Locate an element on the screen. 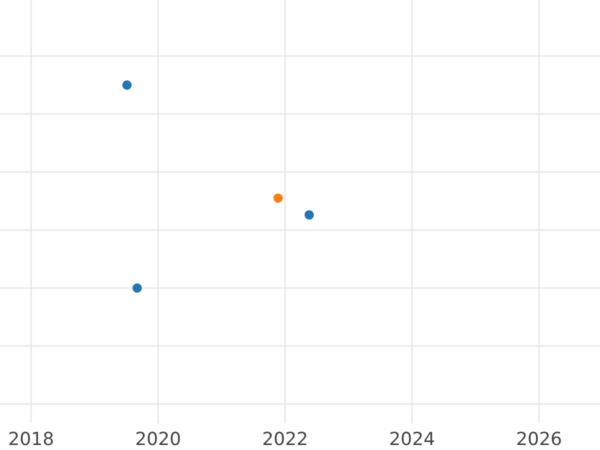 Image resolution: width=600 pixels, height=450 pixels. x-tick-label: 2018 is located at coordinates (31, 439).